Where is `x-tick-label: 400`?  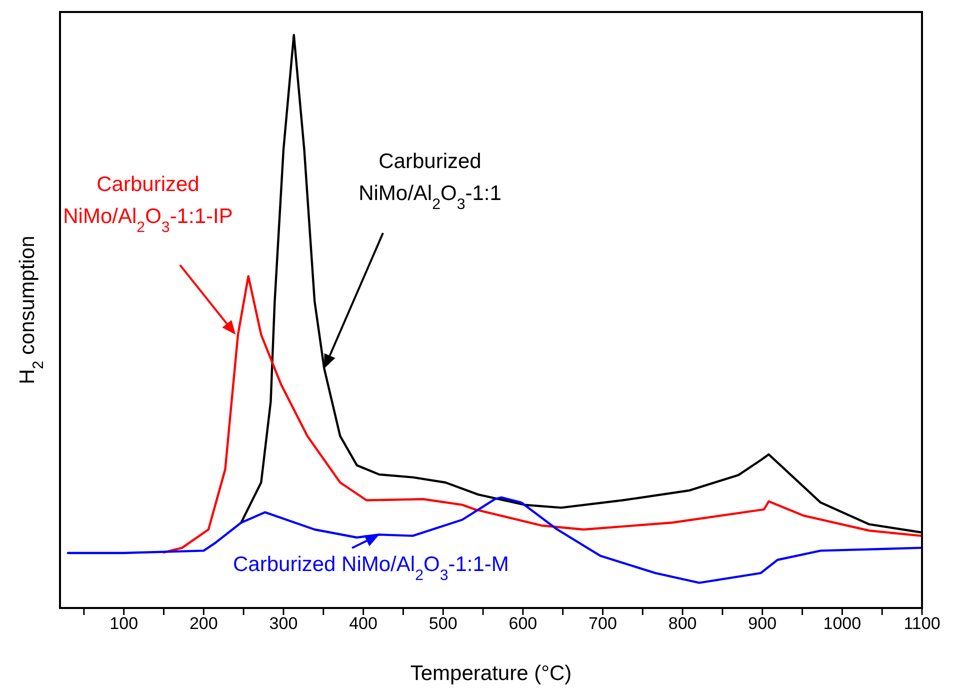
x-tick-label: 400 is located at coordinates (363, 624).